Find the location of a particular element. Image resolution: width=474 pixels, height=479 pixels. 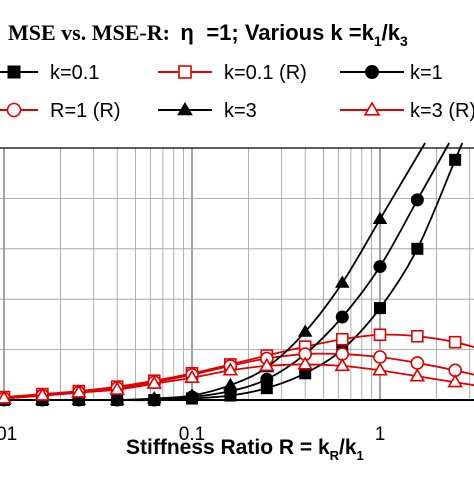

chart-title: MSE vs. MSE-R: η =1; Various k =k1/k3 is located at coordinates (208, 34).